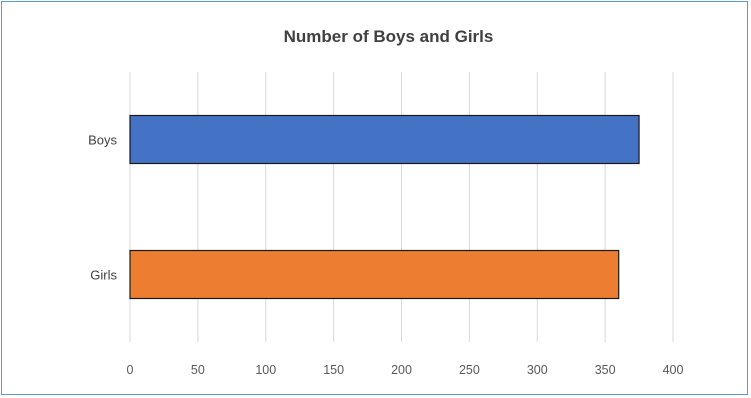 This screenshot has height=398, width=751. Describe the element at coordinates (198, 370) in the screenshot. I see `x-tick-label: 50` at that location.